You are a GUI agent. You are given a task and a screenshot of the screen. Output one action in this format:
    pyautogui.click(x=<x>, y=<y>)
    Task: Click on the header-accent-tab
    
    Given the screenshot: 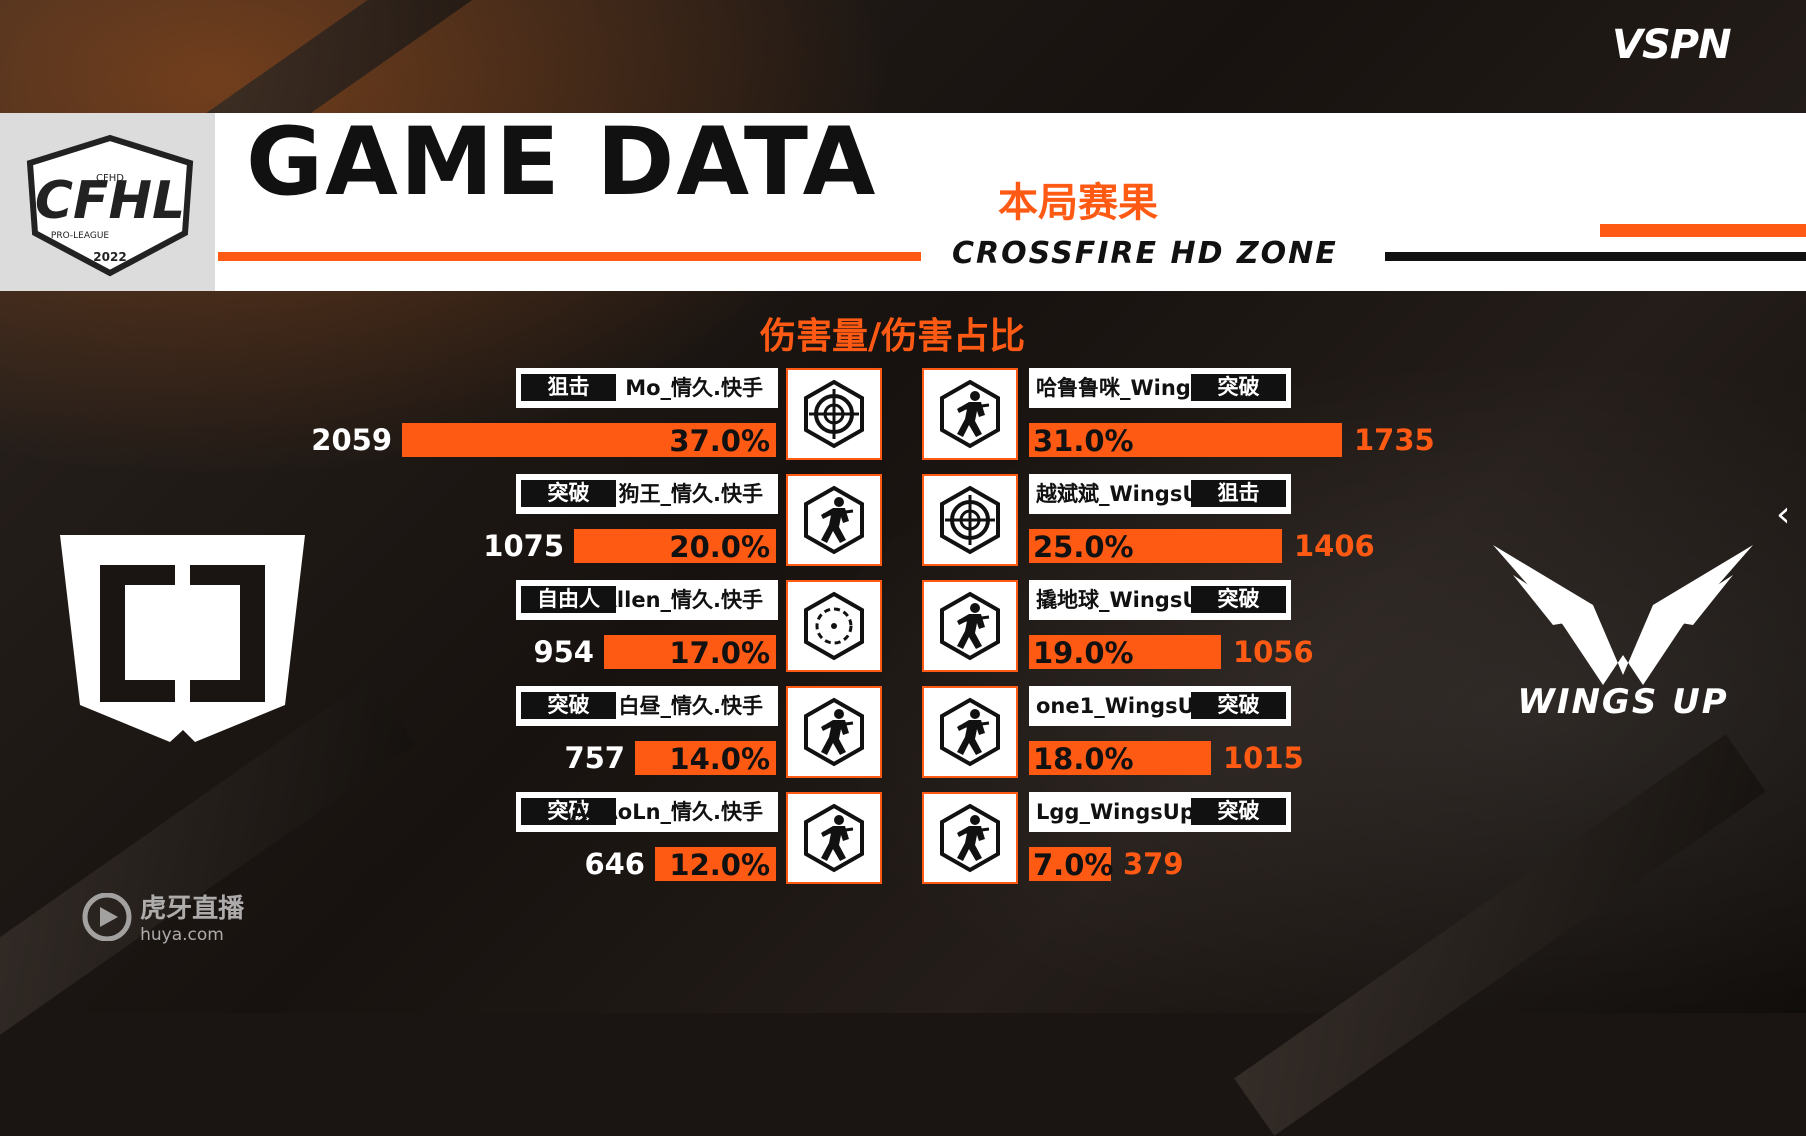 What is the action you would take?
    pyautogui.click(x=1703, y=230)
    